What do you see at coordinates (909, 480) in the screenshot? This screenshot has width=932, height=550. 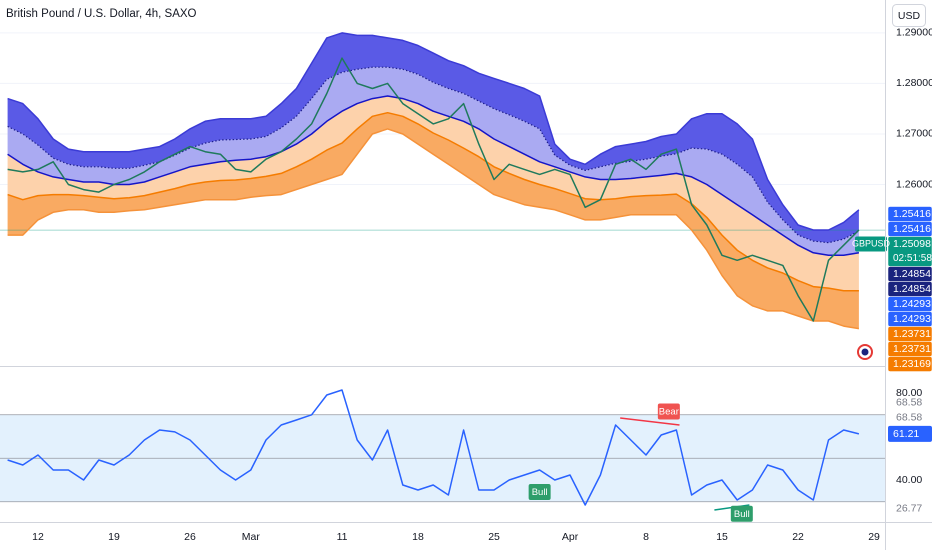 I see `y-tick-label: 40.00` at bounding box center [909, 480].